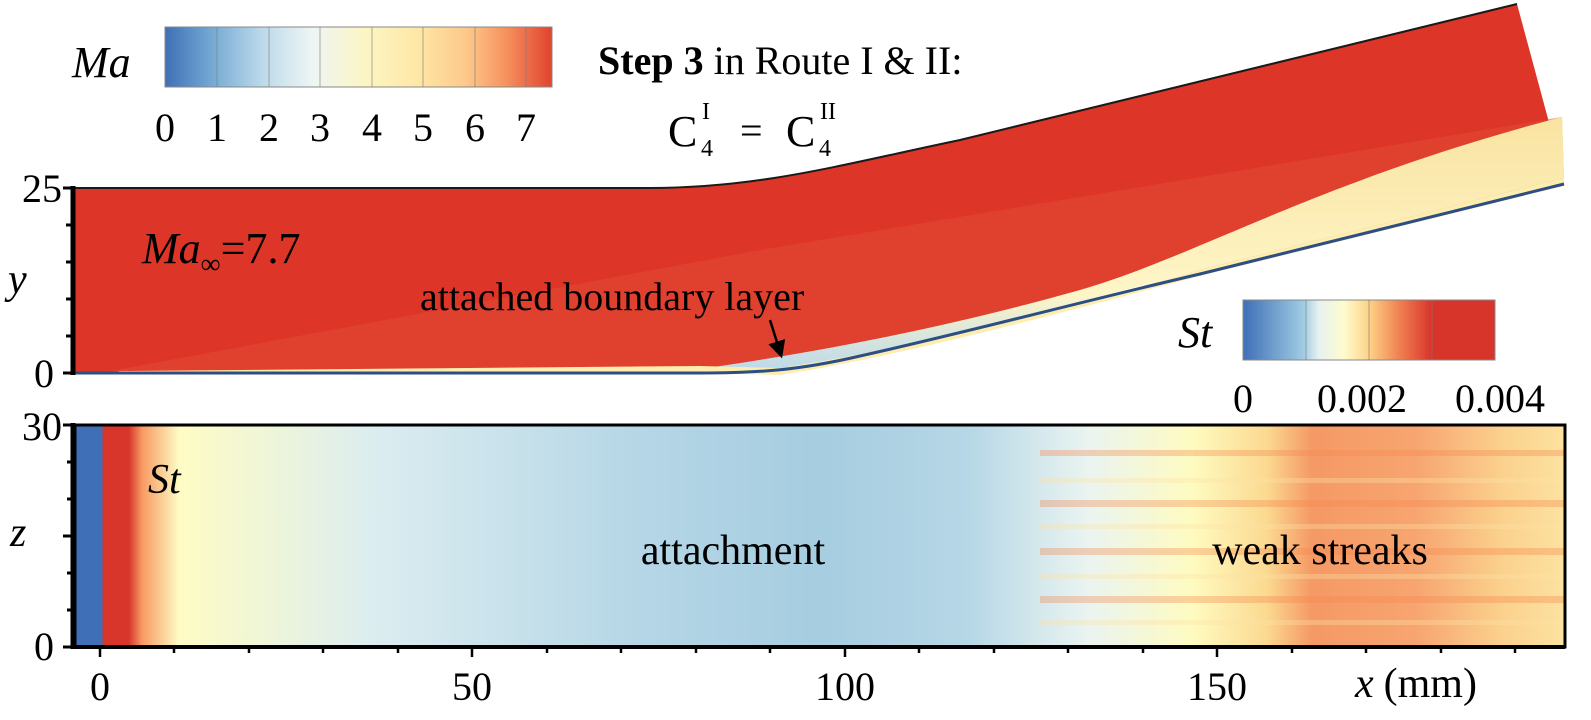 This screenshot has height=720, width=1591. Describe the element at coordinates (800, 131) in the screenshot. I see `eq-c2: C` at that location.